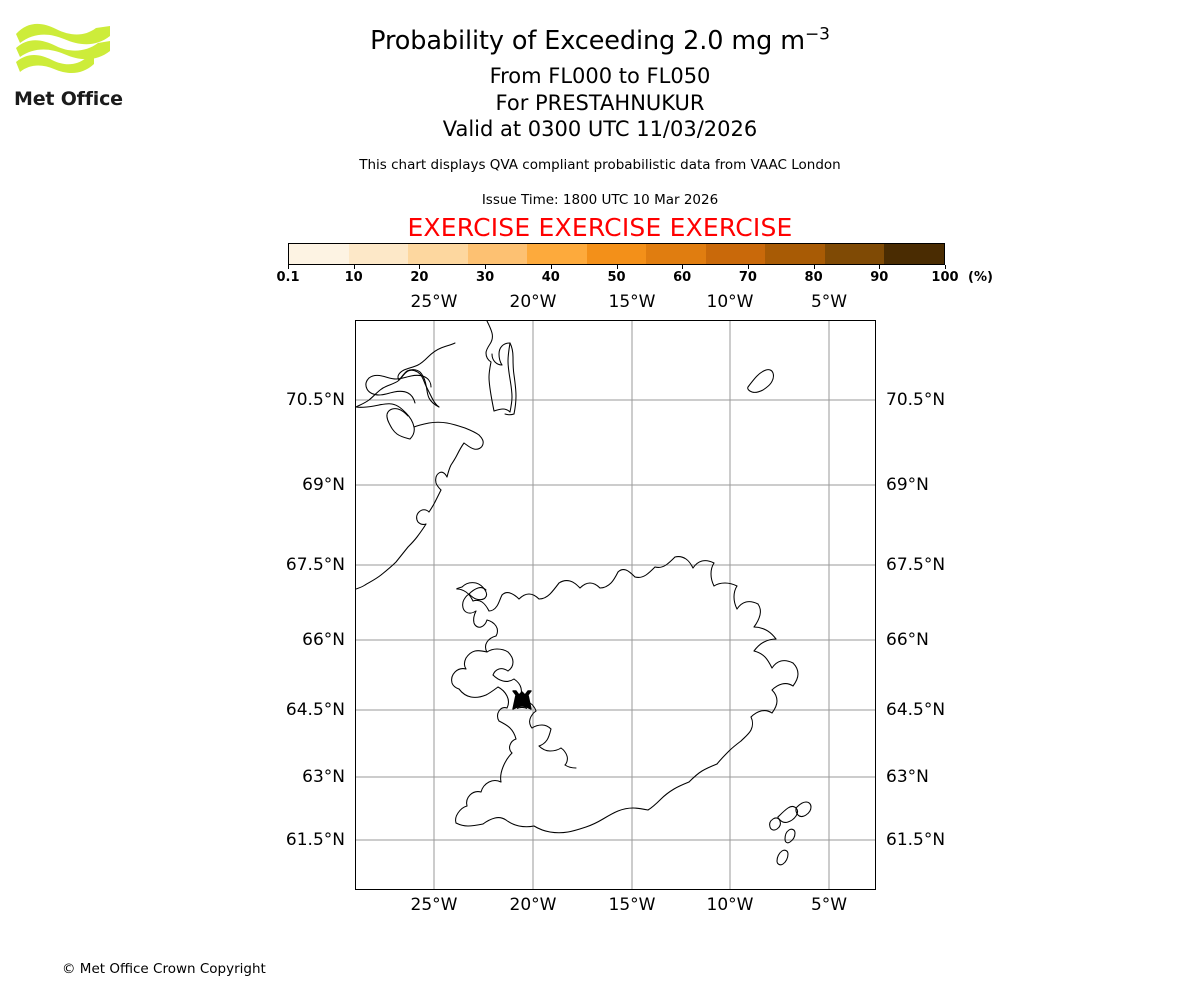 This screenshot has height=1000, width=1200. I want to click on probability-colorbar: 0.1 10 20 30 40 50 60 70 80 90 100, so click(617, 264).